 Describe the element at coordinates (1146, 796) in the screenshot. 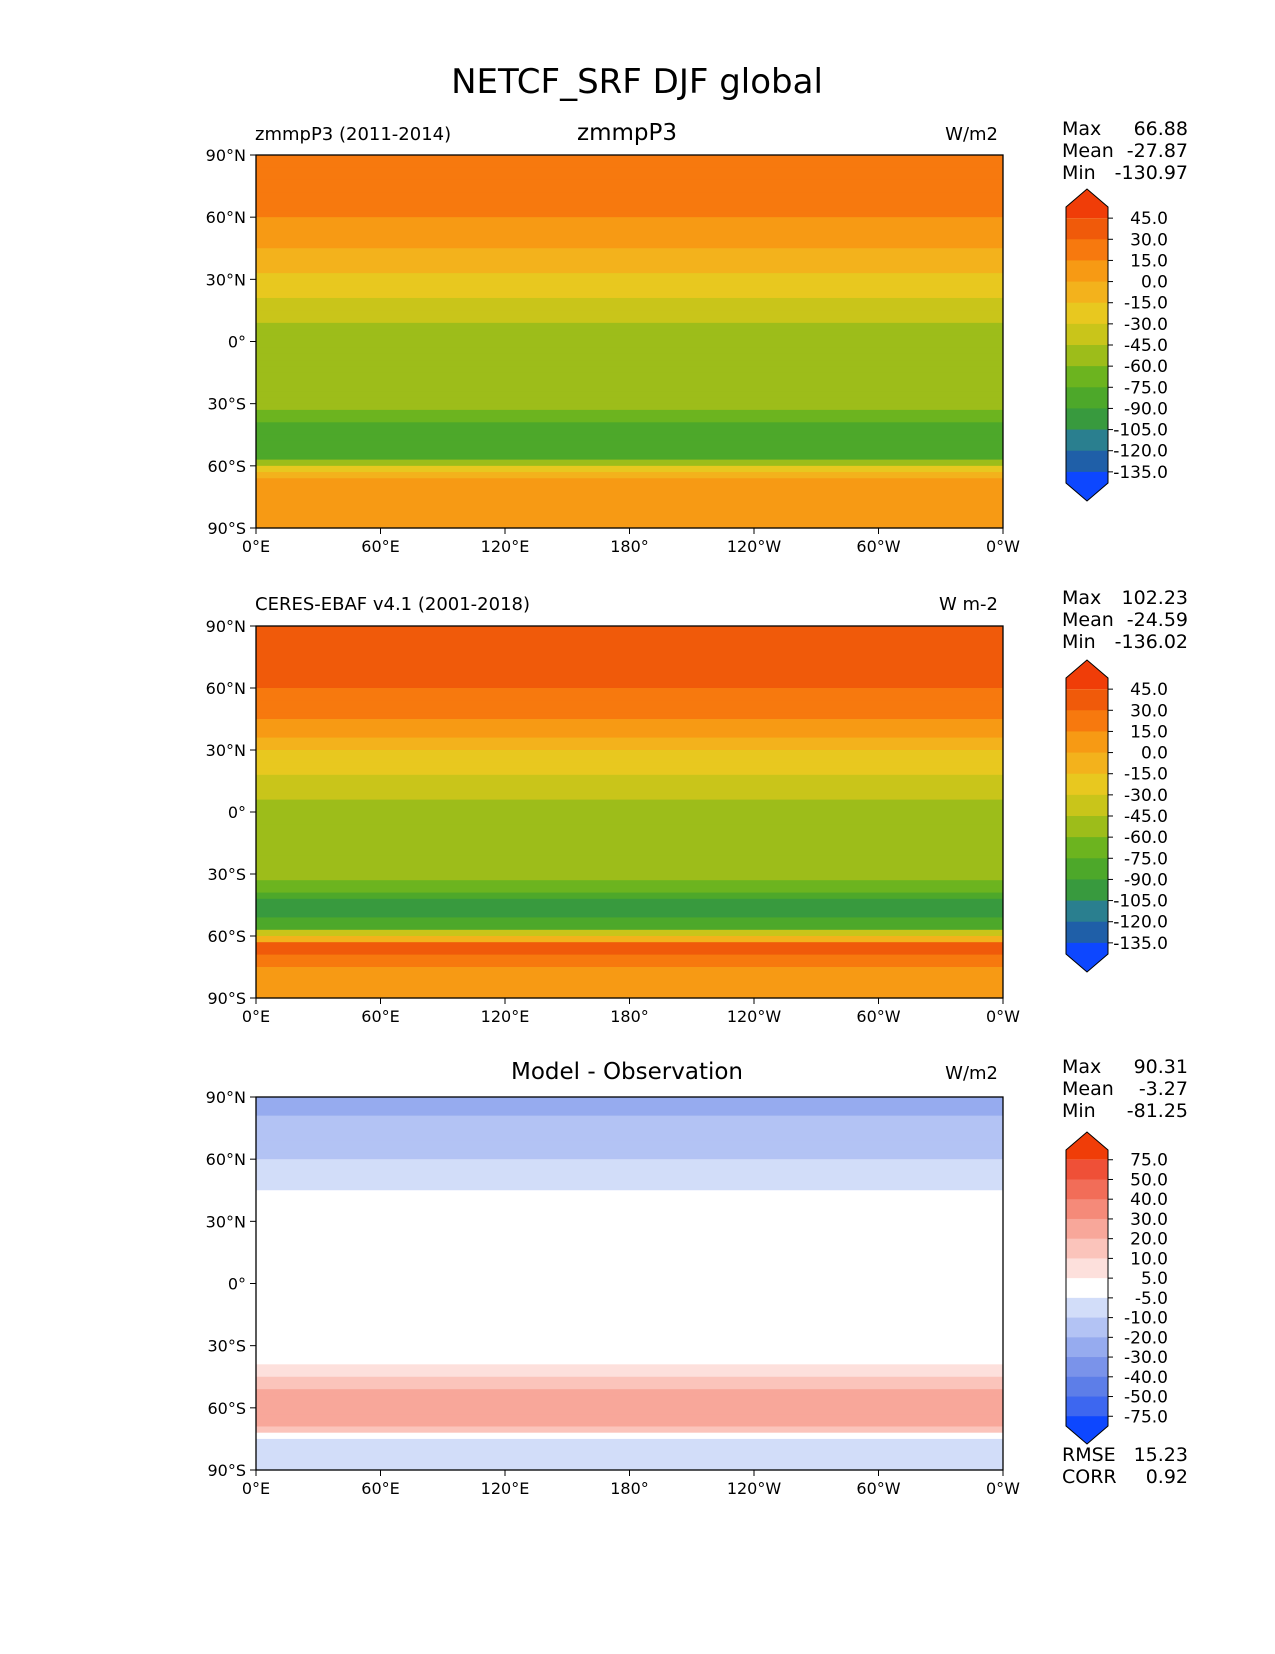

I see `colorbar-tick-label: -30.0` at that location.